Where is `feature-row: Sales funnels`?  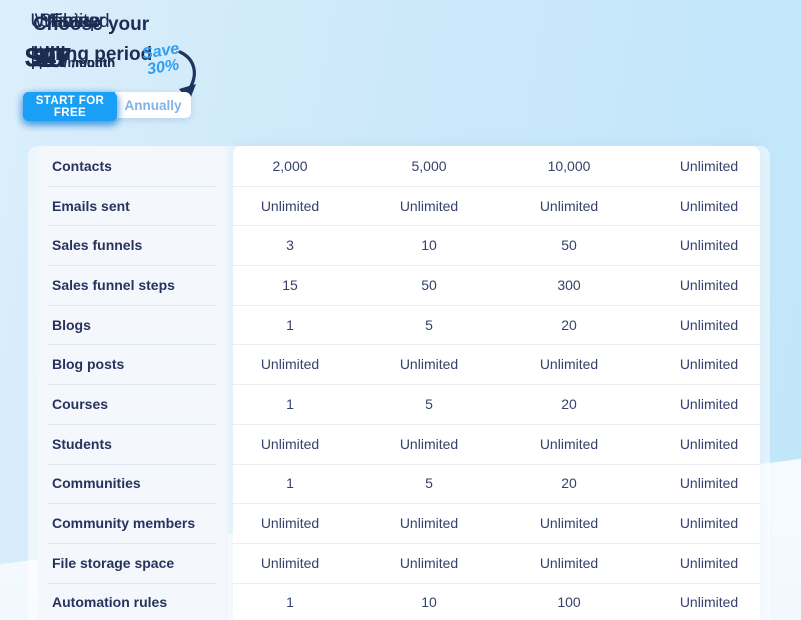
feature-row: Sales funnels is located at coordinates (133, 245).